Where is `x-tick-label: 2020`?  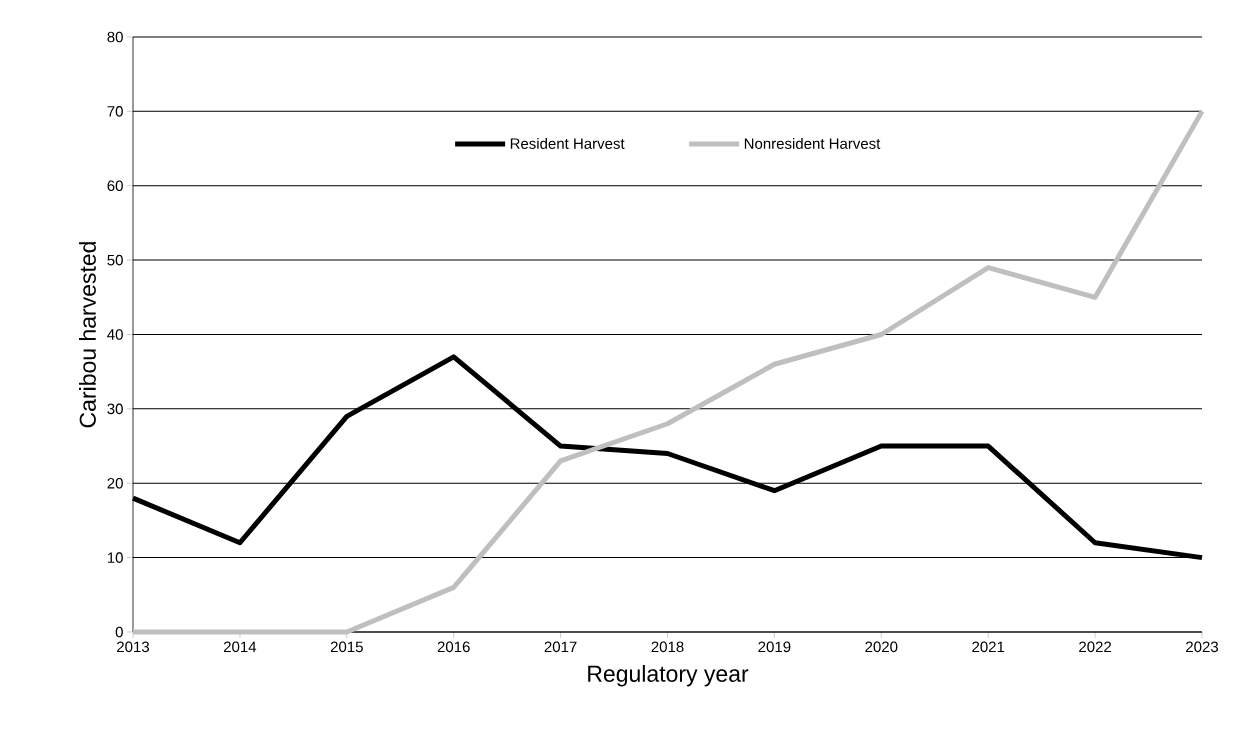 x-tick-label: 2020 is located at coordinates (881, 647).